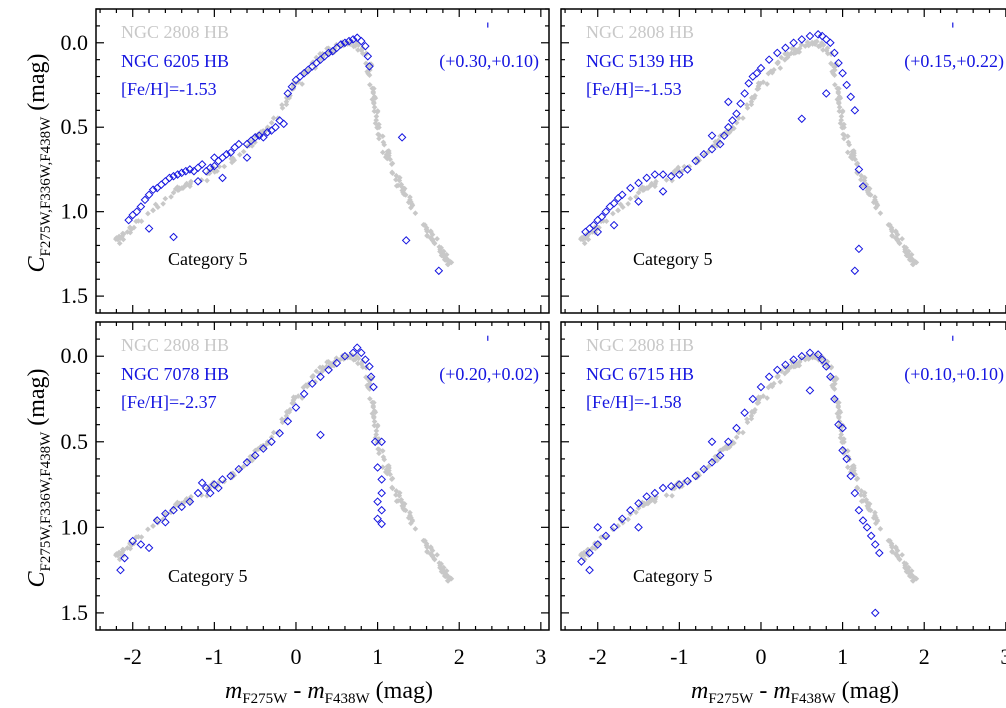  I want to click on reference-series, so click(284, 468).